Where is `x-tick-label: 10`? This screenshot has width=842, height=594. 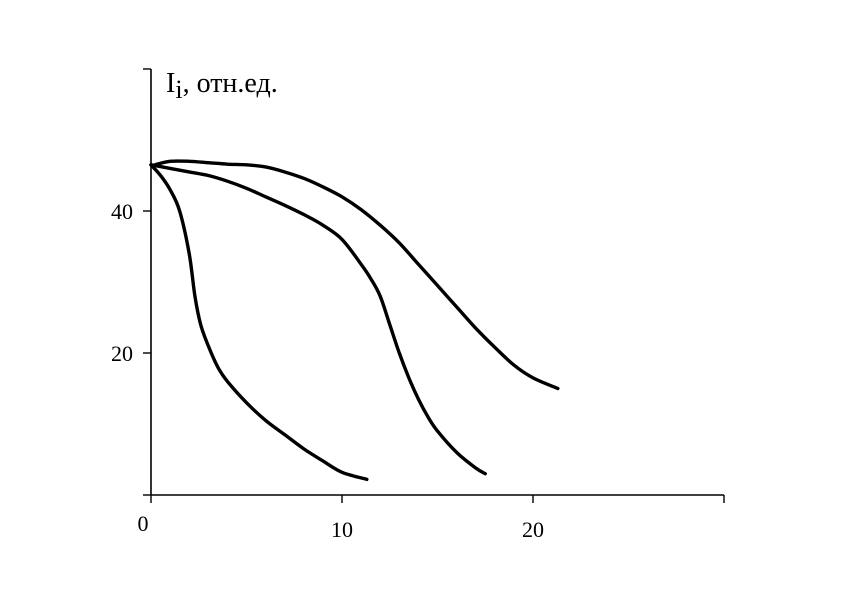 x-tick-label: 10 is located at coordinates (342, 529).